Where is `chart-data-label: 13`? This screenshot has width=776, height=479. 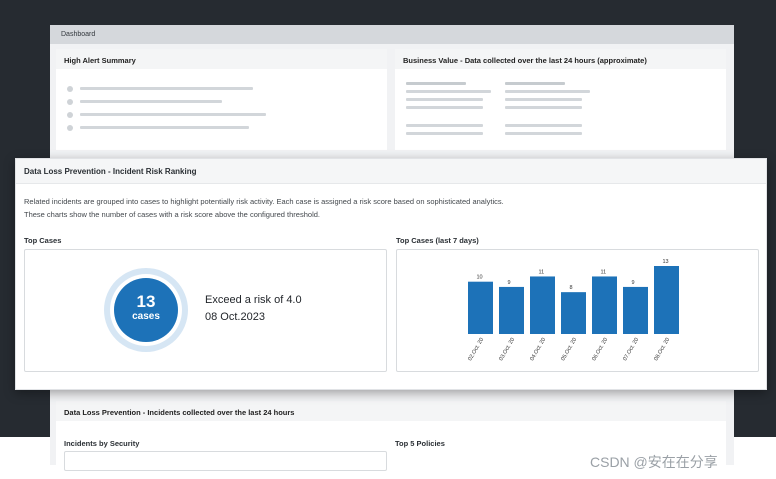
chart-data-label: 13 is located at coordinates (666, 262).